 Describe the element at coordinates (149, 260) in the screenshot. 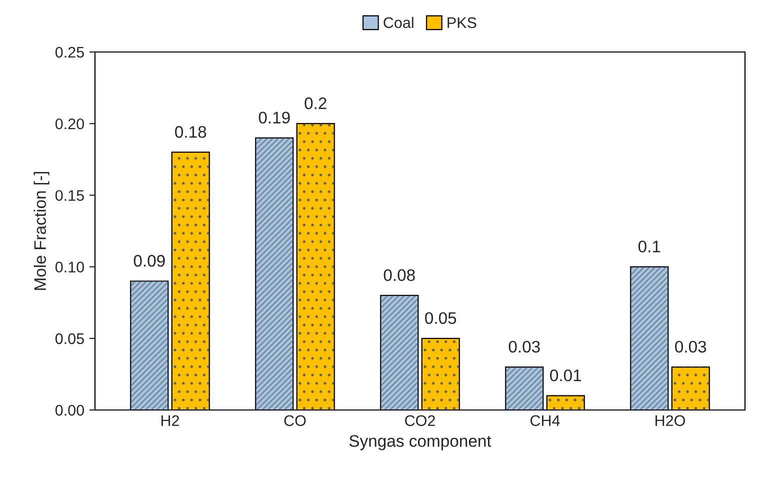

I see `data-label: 0.09` at that location.